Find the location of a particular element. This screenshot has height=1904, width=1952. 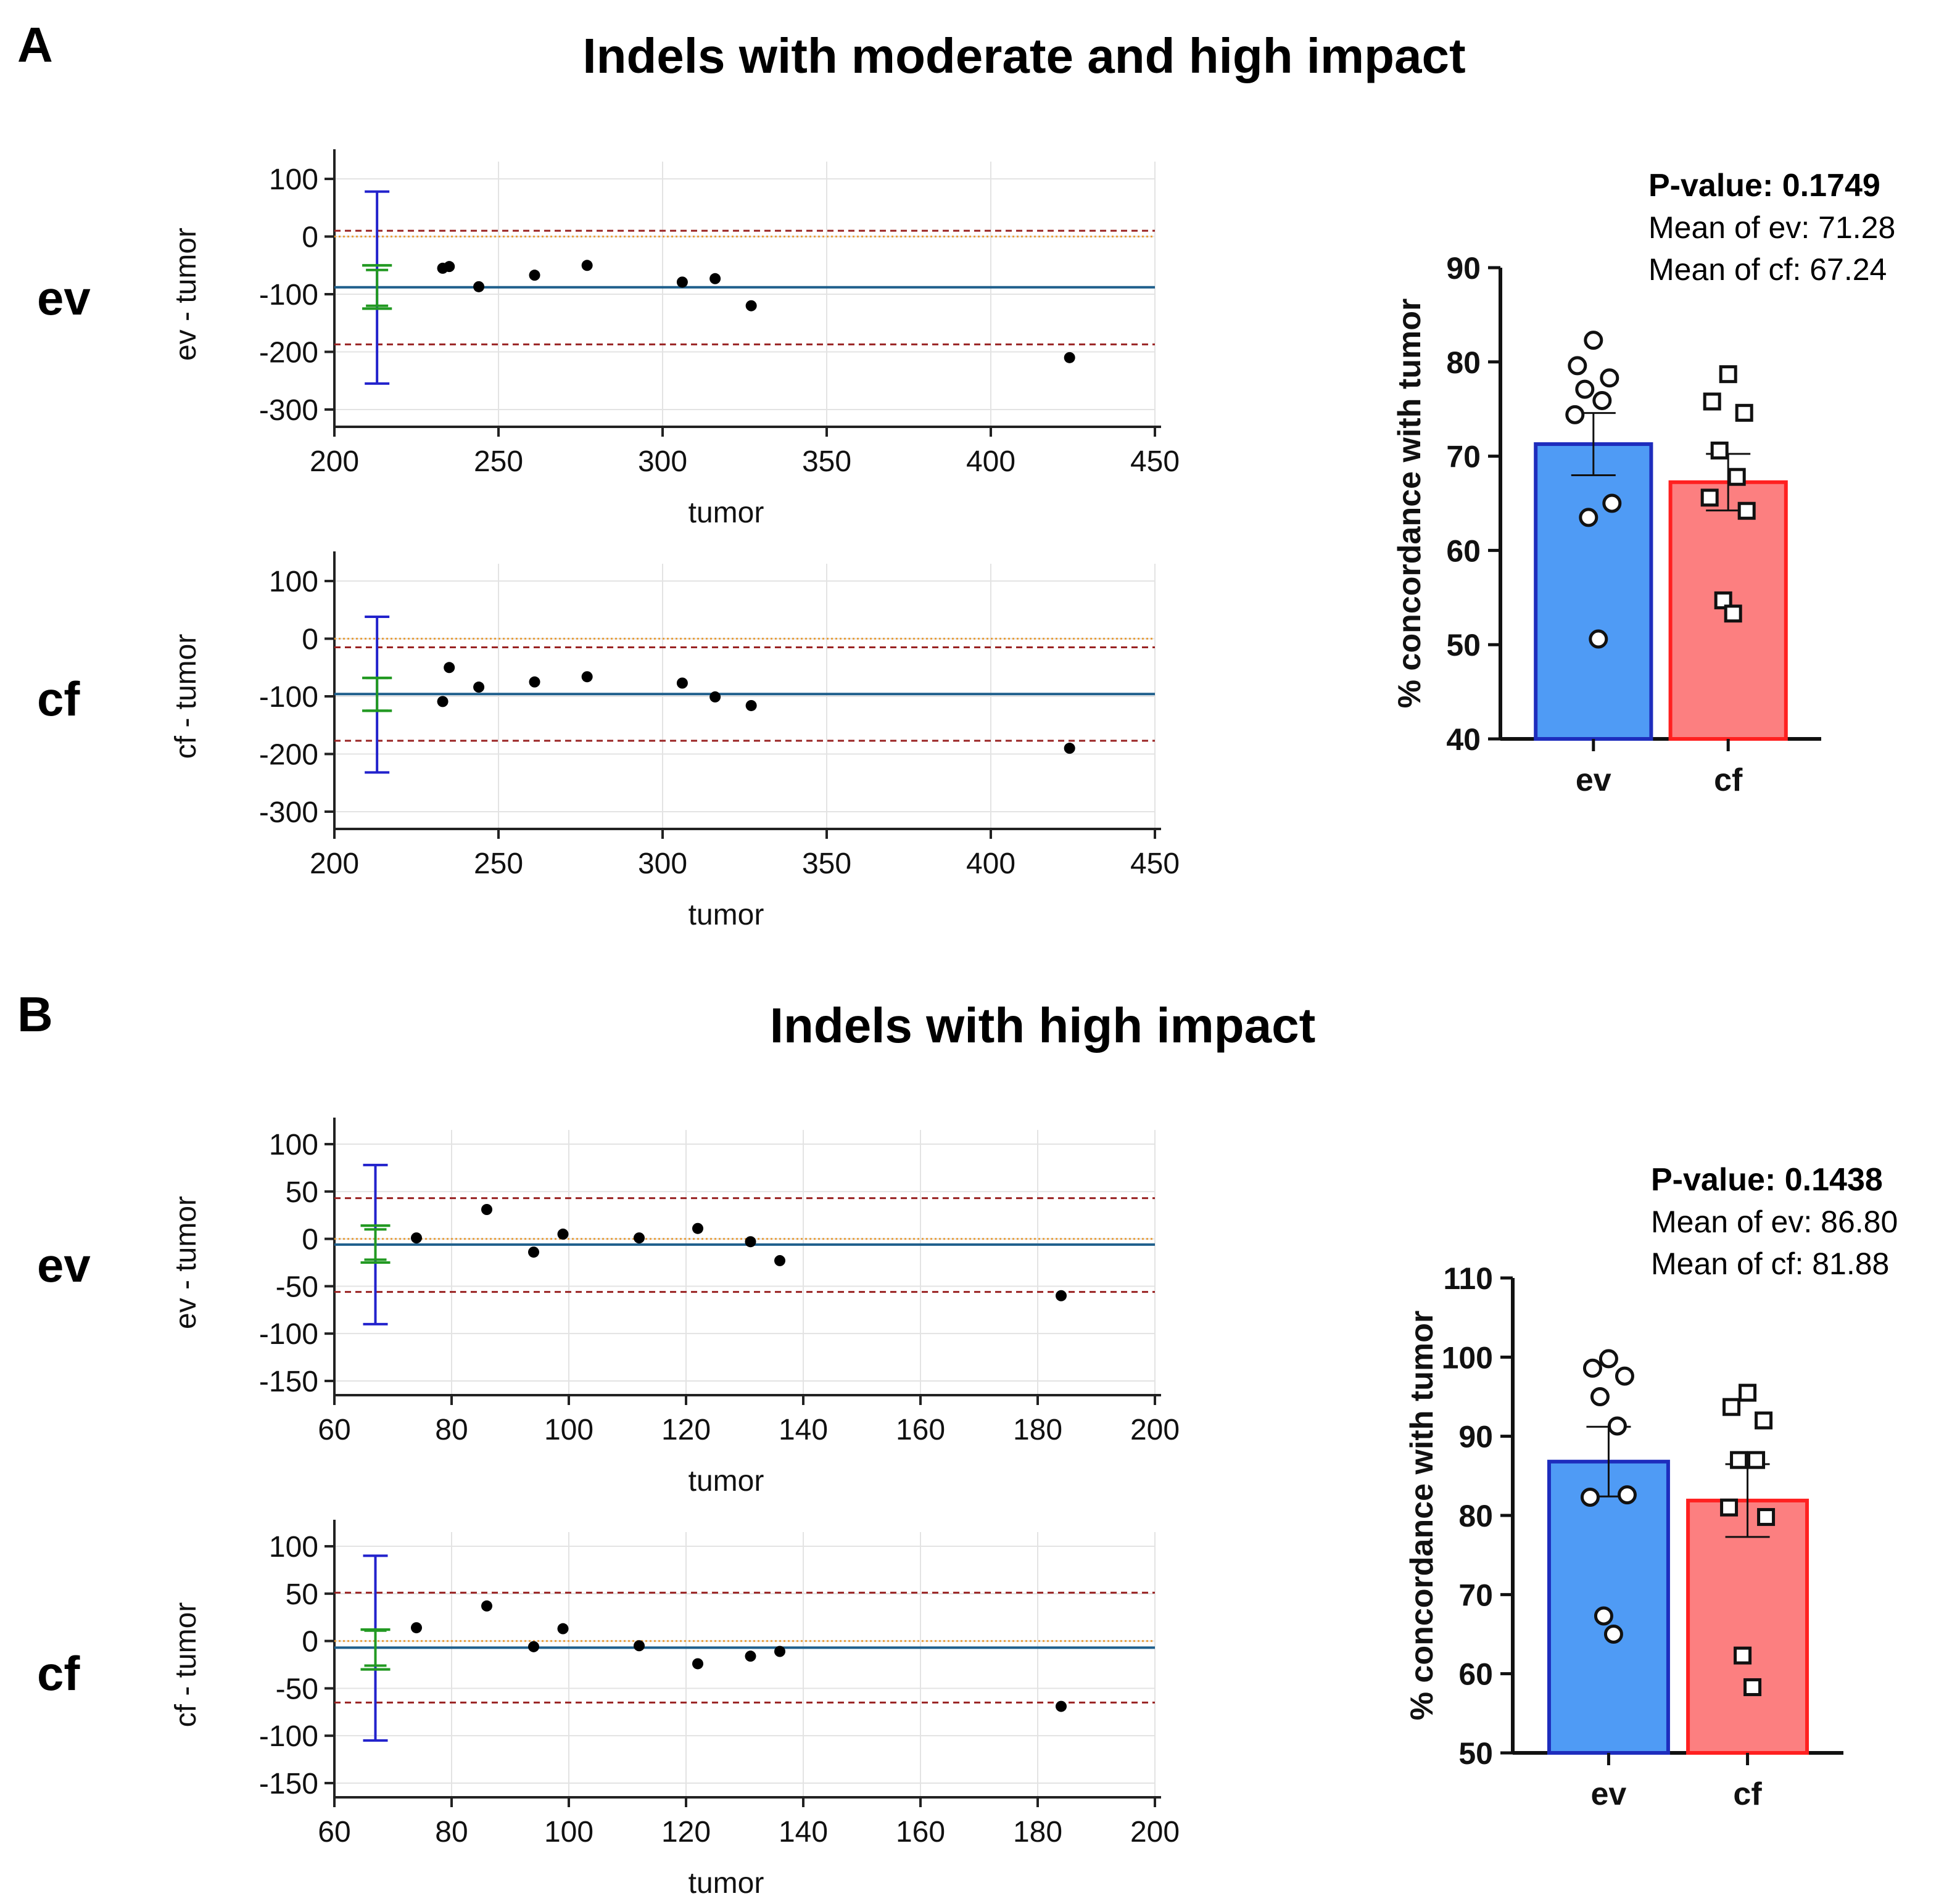

panel-b-ev-x-tick-label-2: 100 is located at coordinates (568, 1430).